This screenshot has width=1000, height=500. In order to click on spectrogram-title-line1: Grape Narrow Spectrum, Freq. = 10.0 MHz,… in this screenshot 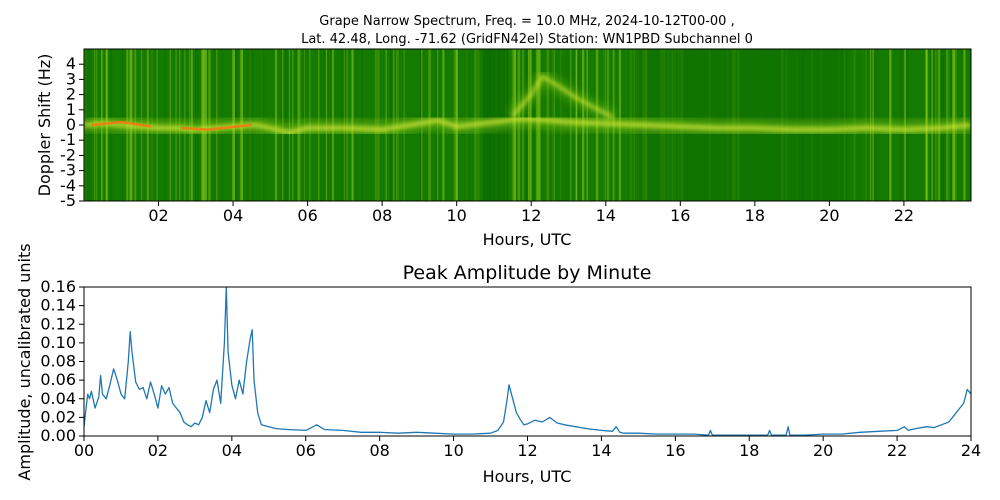, I will do `click(526, 21)`.